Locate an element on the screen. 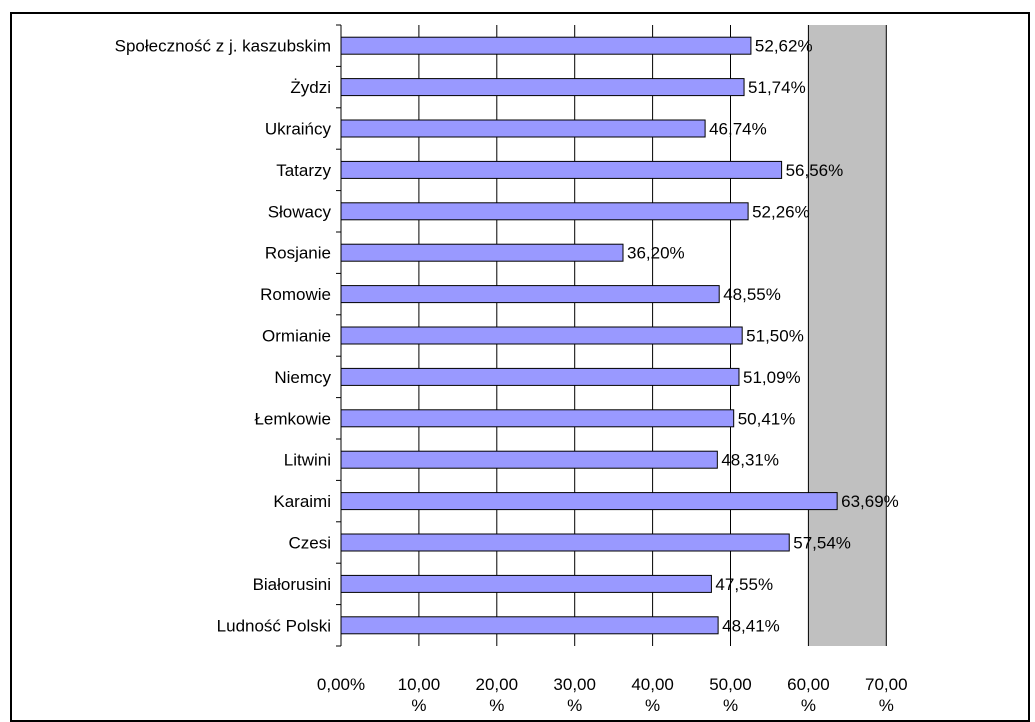 This screenshot has height=722, width=1035. x-tick-label: 30,00 is located at coordinates (574, 684).